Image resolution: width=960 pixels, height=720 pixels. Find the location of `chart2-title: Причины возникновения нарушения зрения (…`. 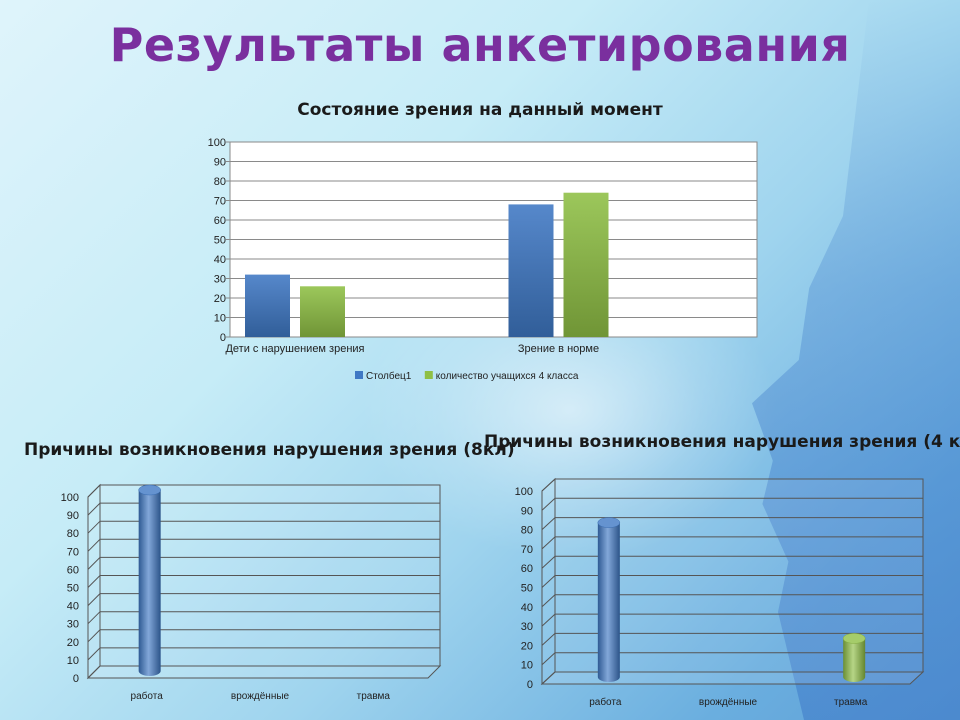

chart2-title: Причины возникновения нарушения зрения (… is located at coordinates (269, 450).